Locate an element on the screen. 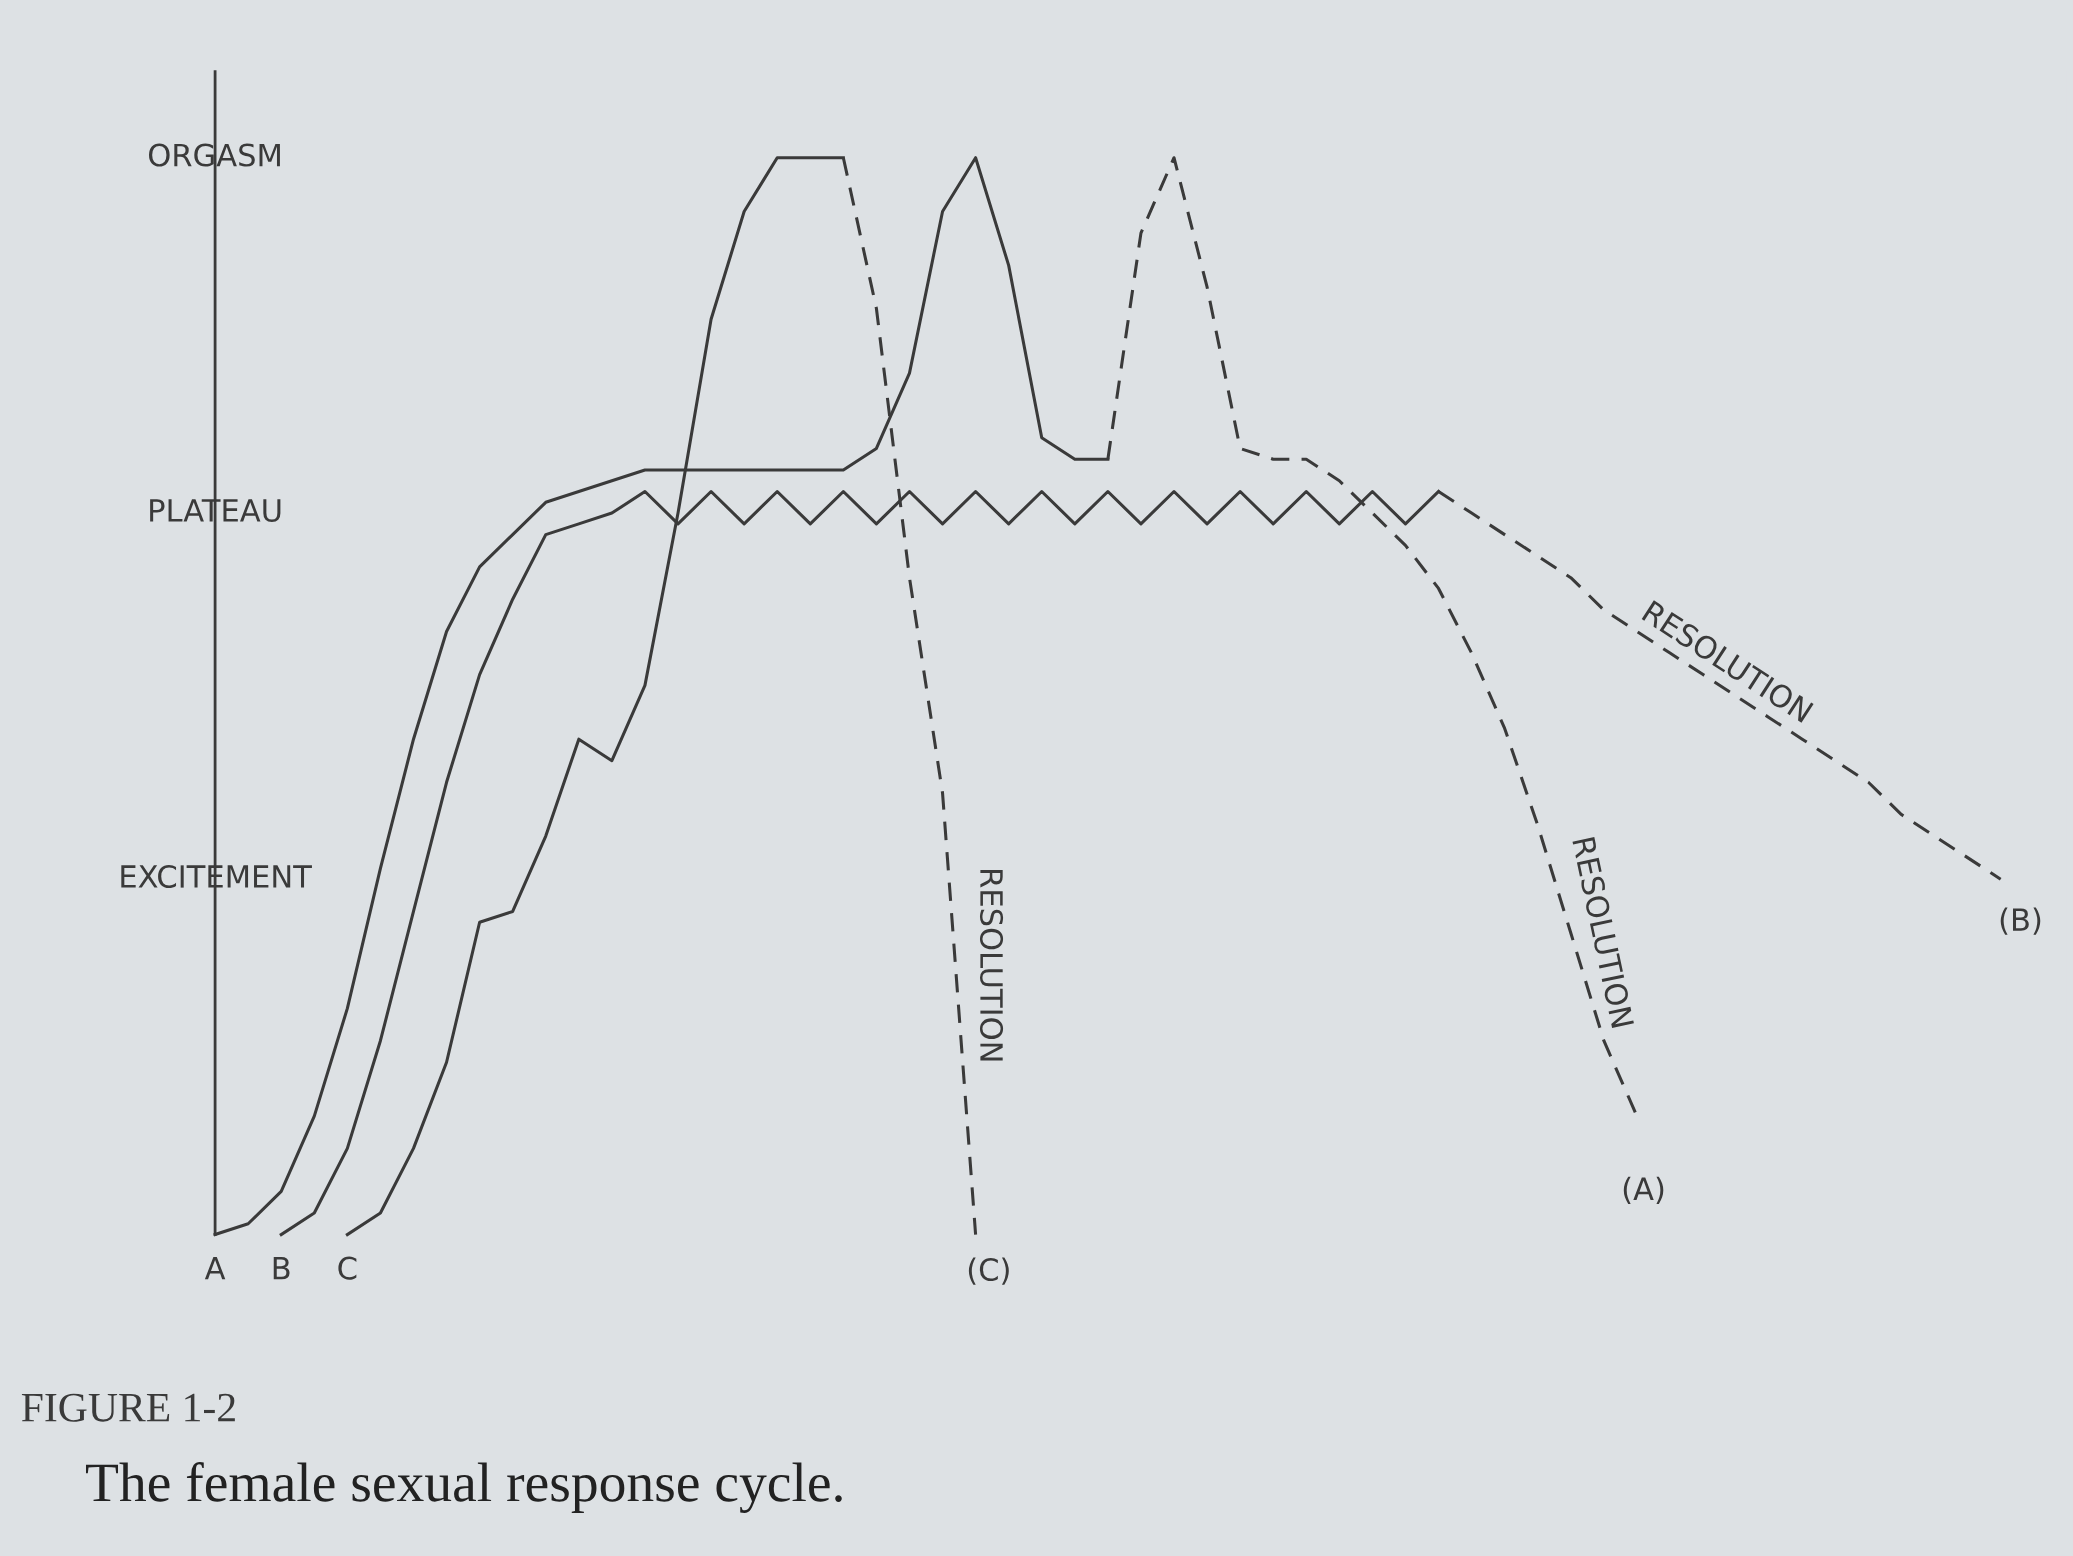 This screenshot has height=1556, width=2073. text: The female sexual response cycle. is located at coordinates (464, 1487).